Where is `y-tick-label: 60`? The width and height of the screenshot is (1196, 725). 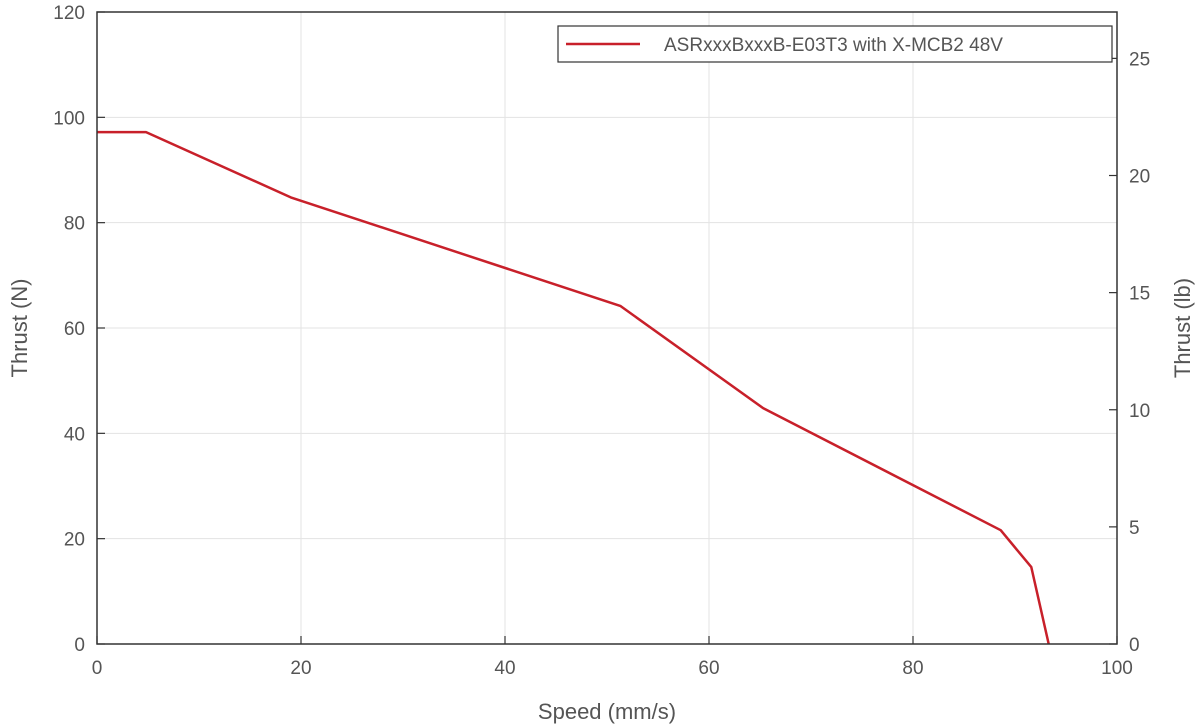 y-tick-label: 60 is located at coordinates (74, 329).